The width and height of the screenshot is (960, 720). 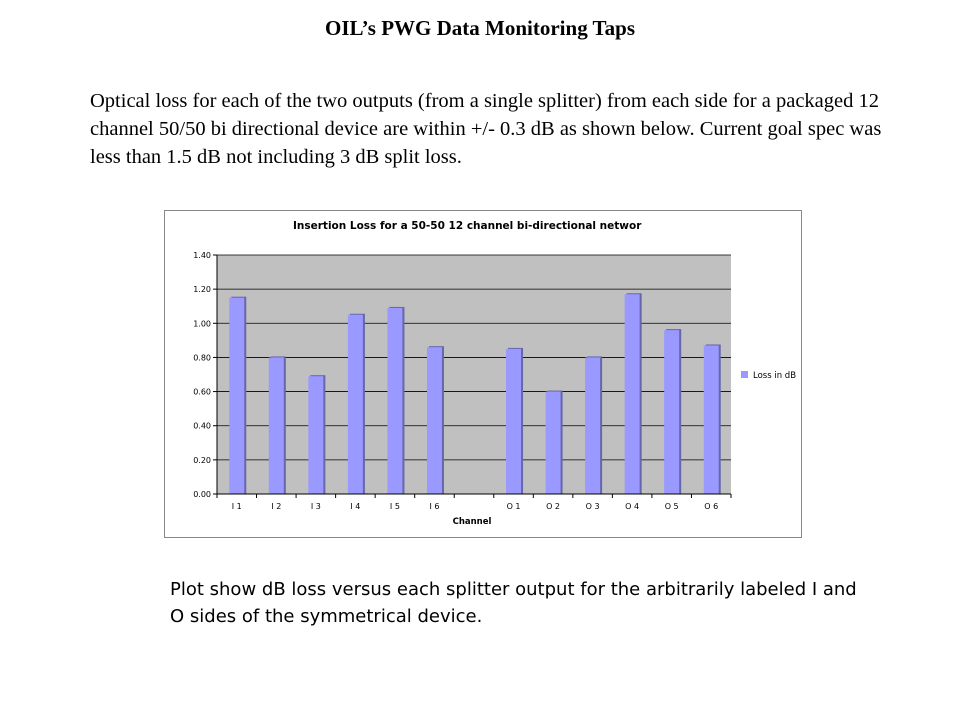 What do you see at coordinates (479, 28) in the screenshot?
I see `slide-title: OIL’s PWG Data Monitoring Taps` at bounding box center [479, 28].